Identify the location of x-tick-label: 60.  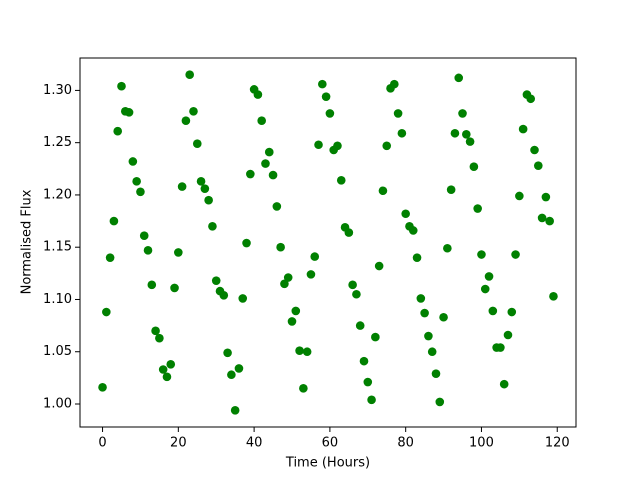
(330, 443).